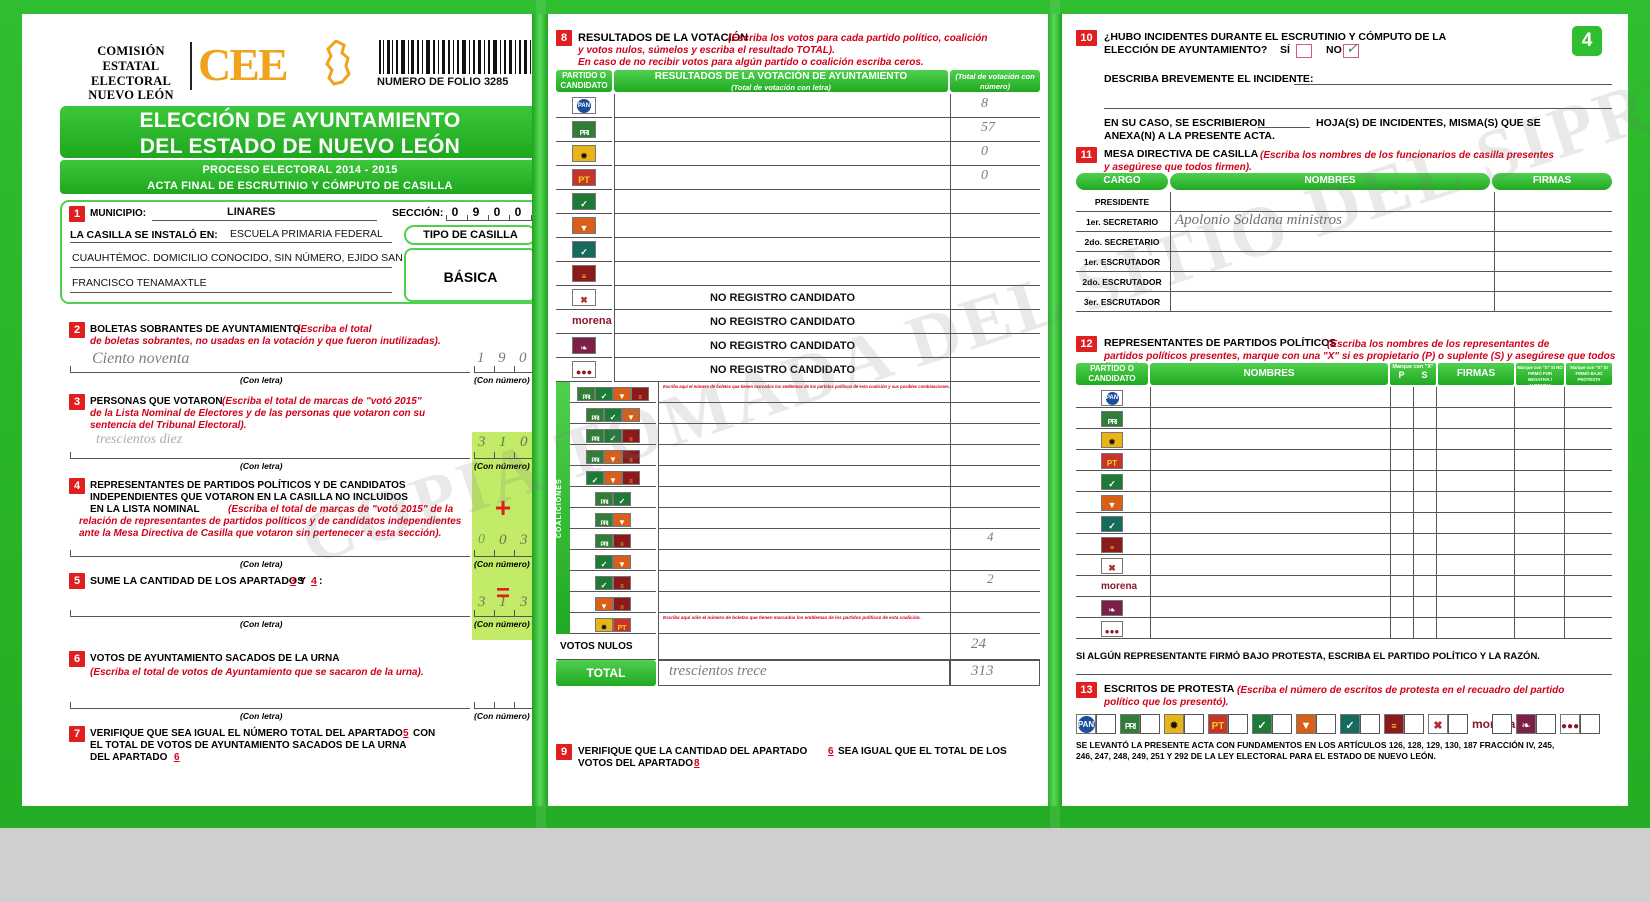  Describe the element at coordinates (995, 130) in the screenshot. I see `votes-num-cell: 57` at that location.